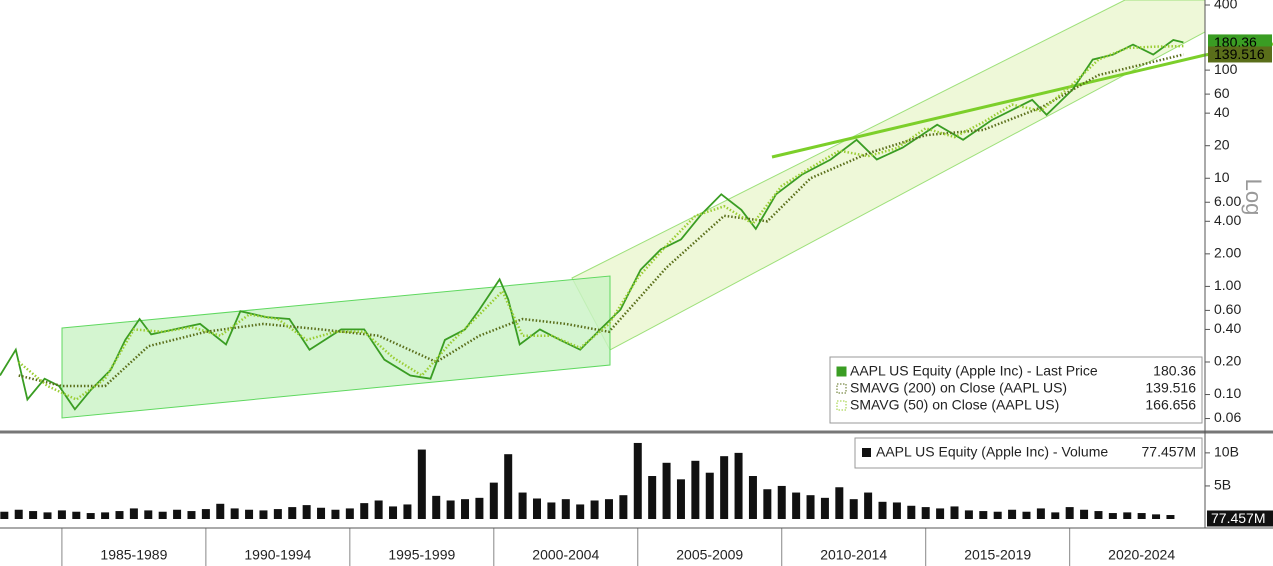 Image resolution: width=1273 pixels, height=566 pixels. Describe the element at coordinates (1141, 555) in the screenshot. I see `x-tick-label: 2020-2024` at that location.